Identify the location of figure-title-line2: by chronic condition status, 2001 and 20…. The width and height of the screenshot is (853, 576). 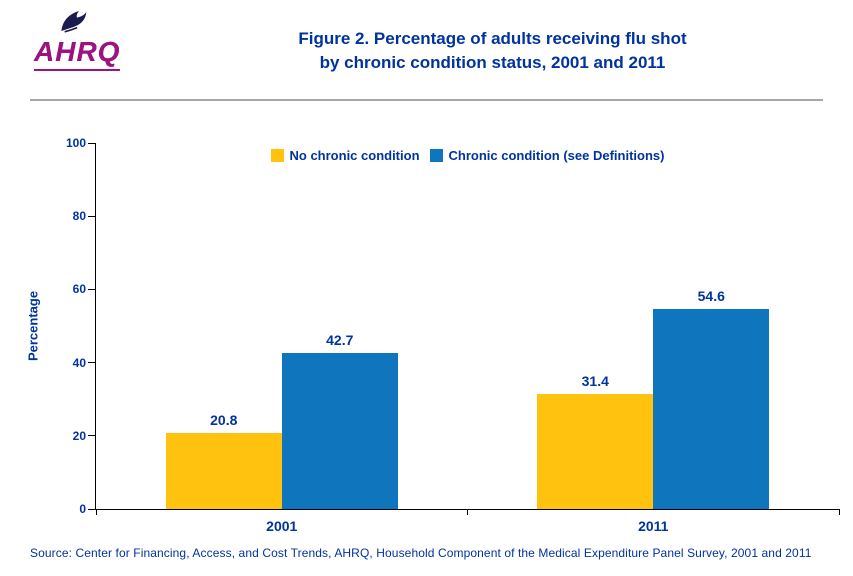
(492, 62).